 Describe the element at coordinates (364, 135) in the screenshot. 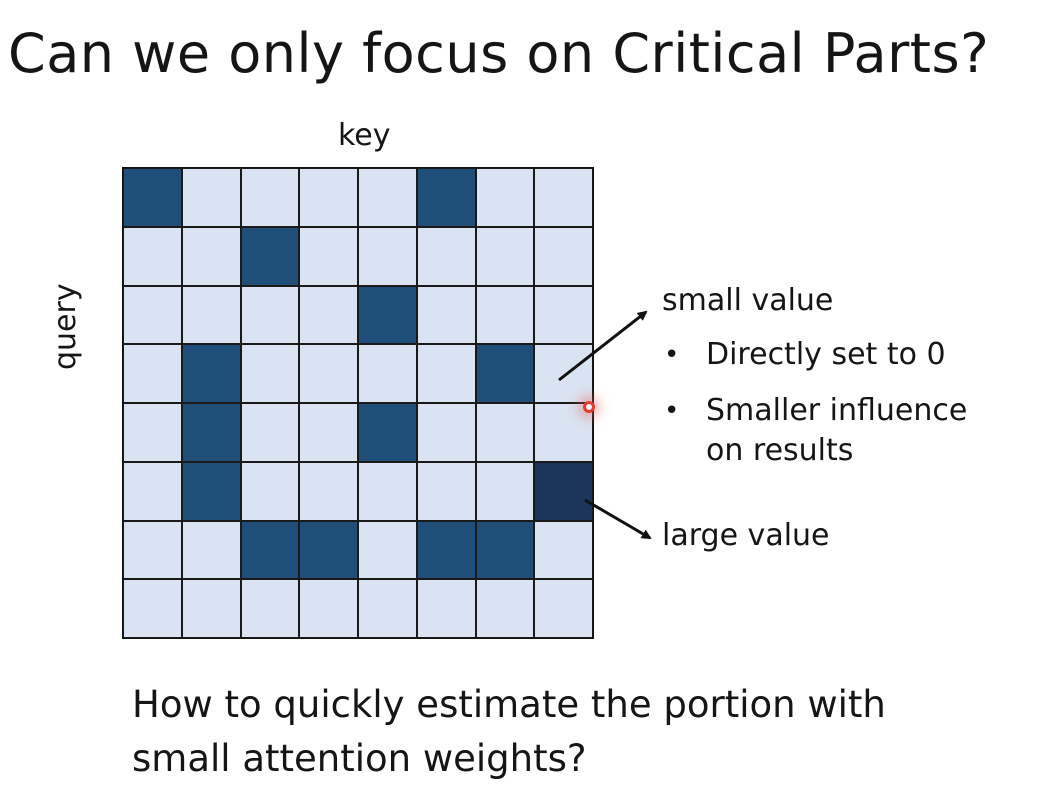

I see `key-axis-label: key` at that location.